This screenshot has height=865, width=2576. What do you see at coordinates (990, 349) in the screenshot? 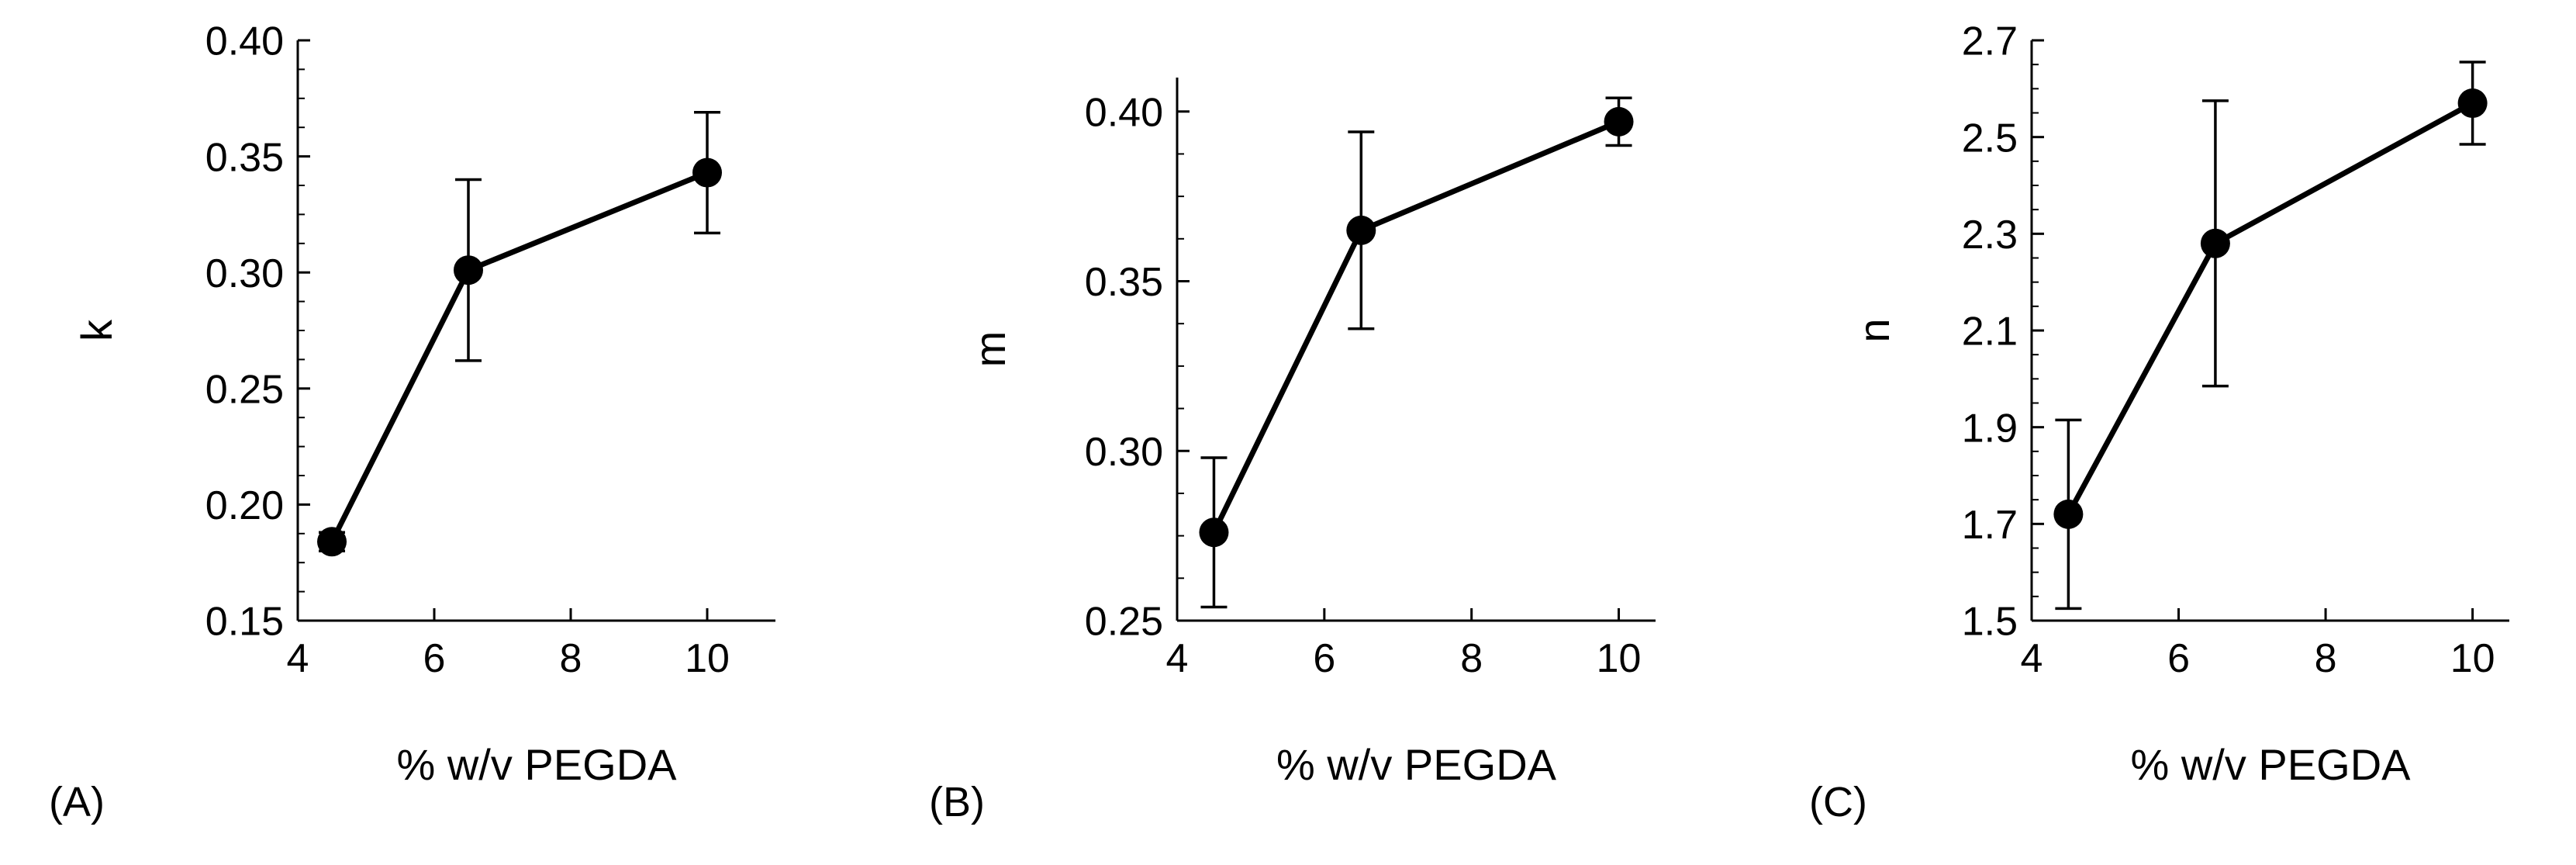
I see `y-axis-label: m` at bounding box center [990, 349].